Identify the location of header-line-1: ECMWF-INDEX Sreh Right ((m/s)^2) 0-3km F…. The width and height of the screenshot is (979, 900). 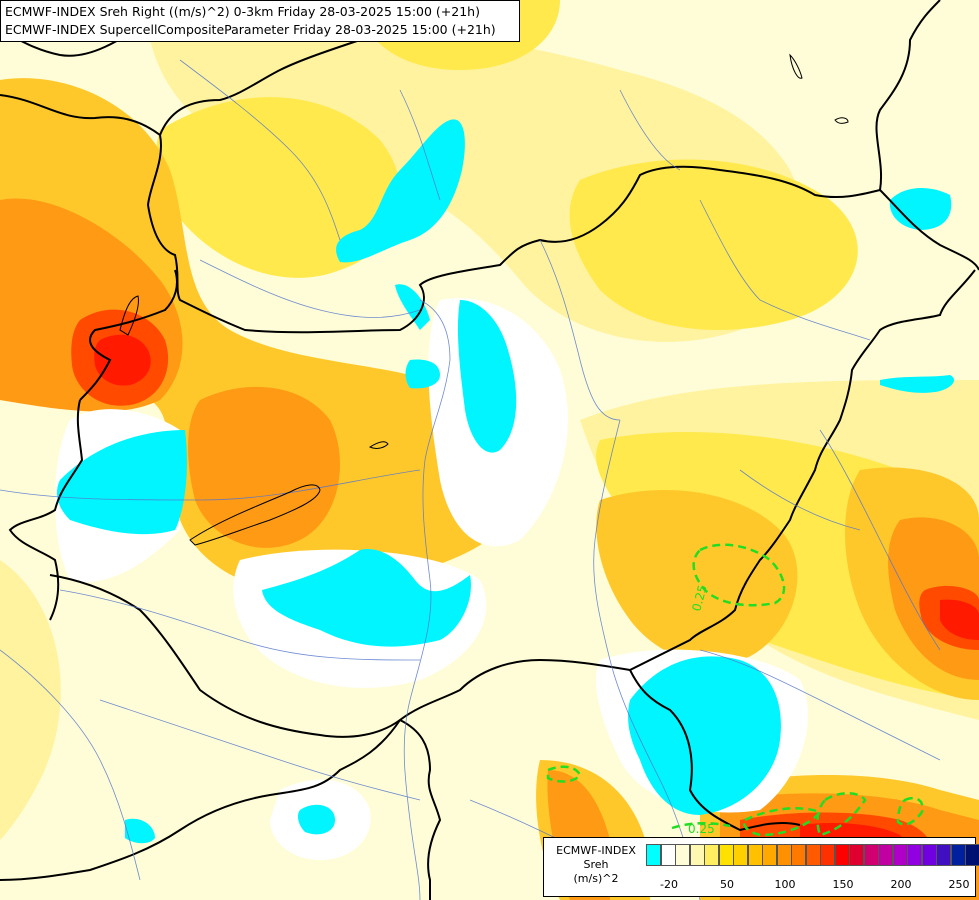
(242, 11).